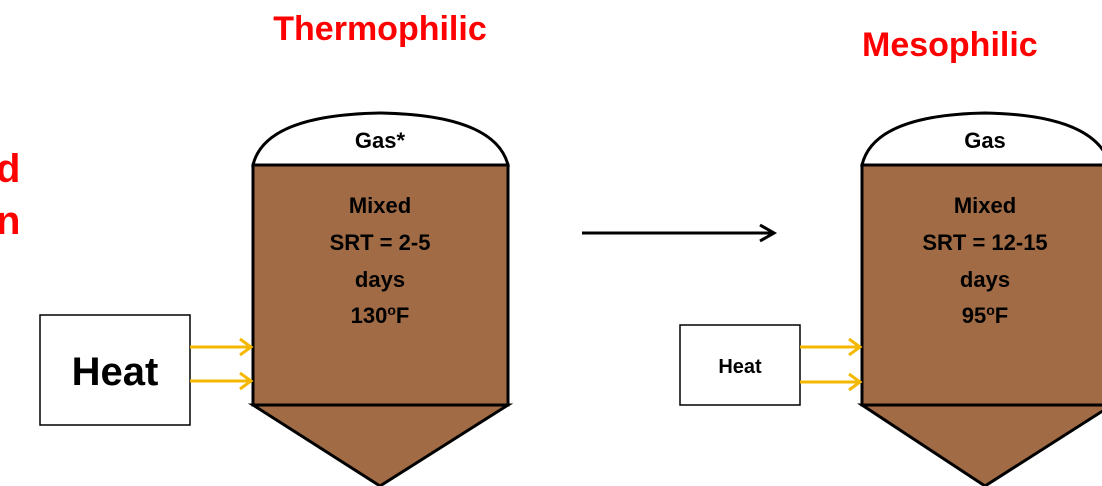 Image resolution: width=1102 pixels, height=486 pixels. I want to click on flow-arrow, so click(680, 233).